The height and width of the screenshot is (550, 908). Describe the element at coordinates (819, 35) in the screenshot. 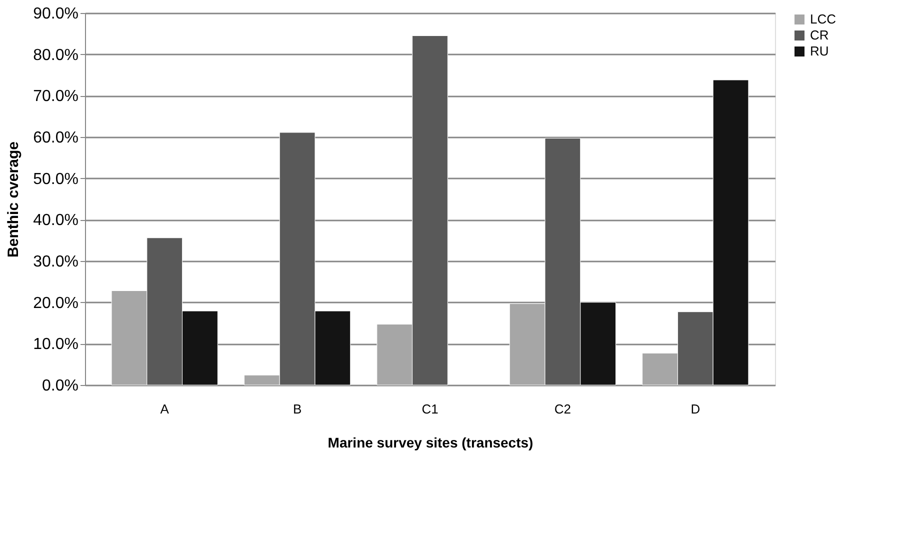

I see `legend-label: CR` at that location.